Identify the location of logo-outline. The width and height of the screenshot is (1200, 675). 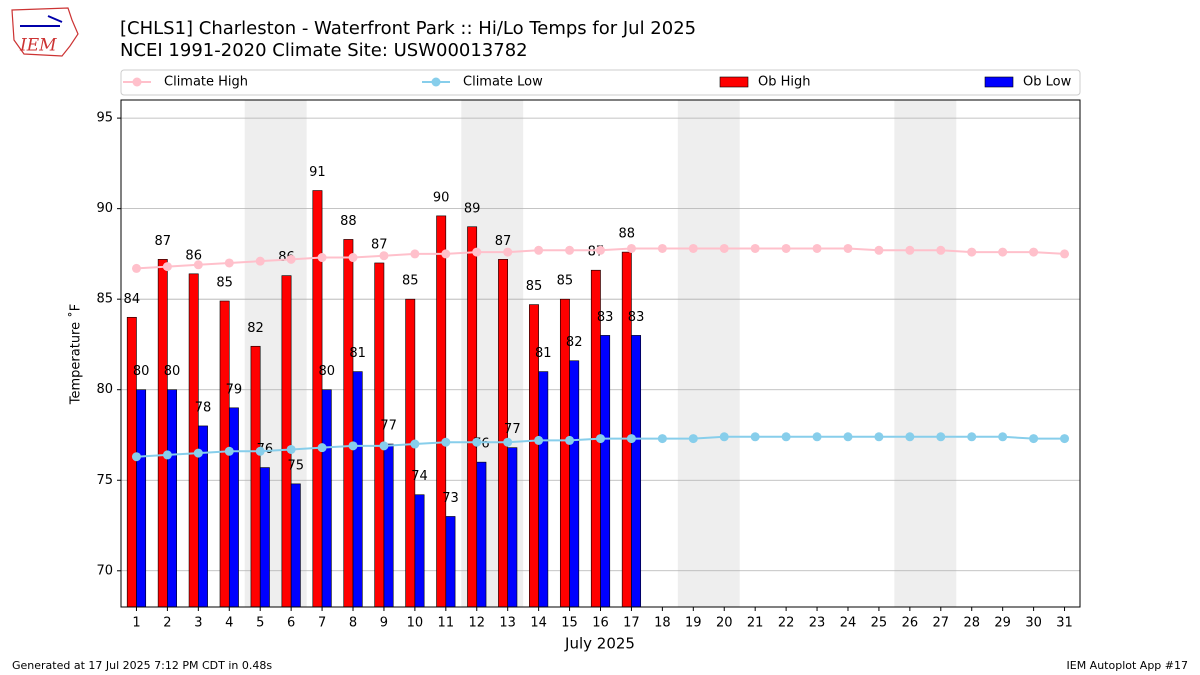
(45, 32).